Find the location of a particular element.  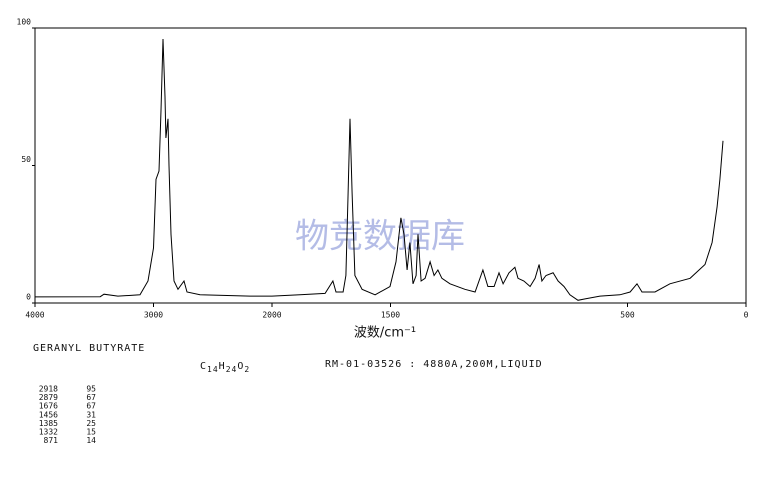

formula-subscript: 24 is located at coordinates (232, 369).